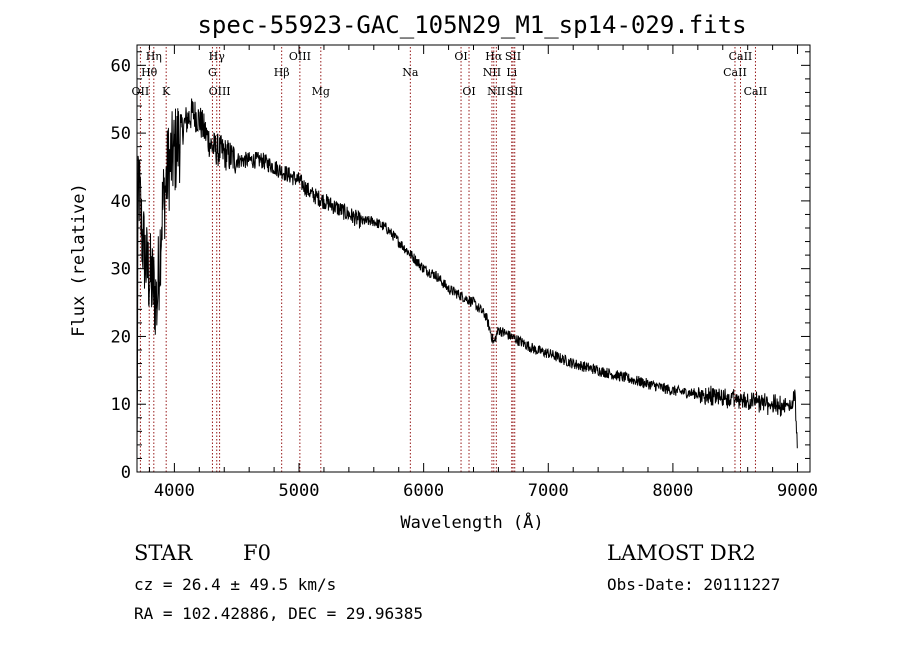 This screenshot has height=649, width=900. I want to click on x-tick-label: 8000, so click(672, 491).